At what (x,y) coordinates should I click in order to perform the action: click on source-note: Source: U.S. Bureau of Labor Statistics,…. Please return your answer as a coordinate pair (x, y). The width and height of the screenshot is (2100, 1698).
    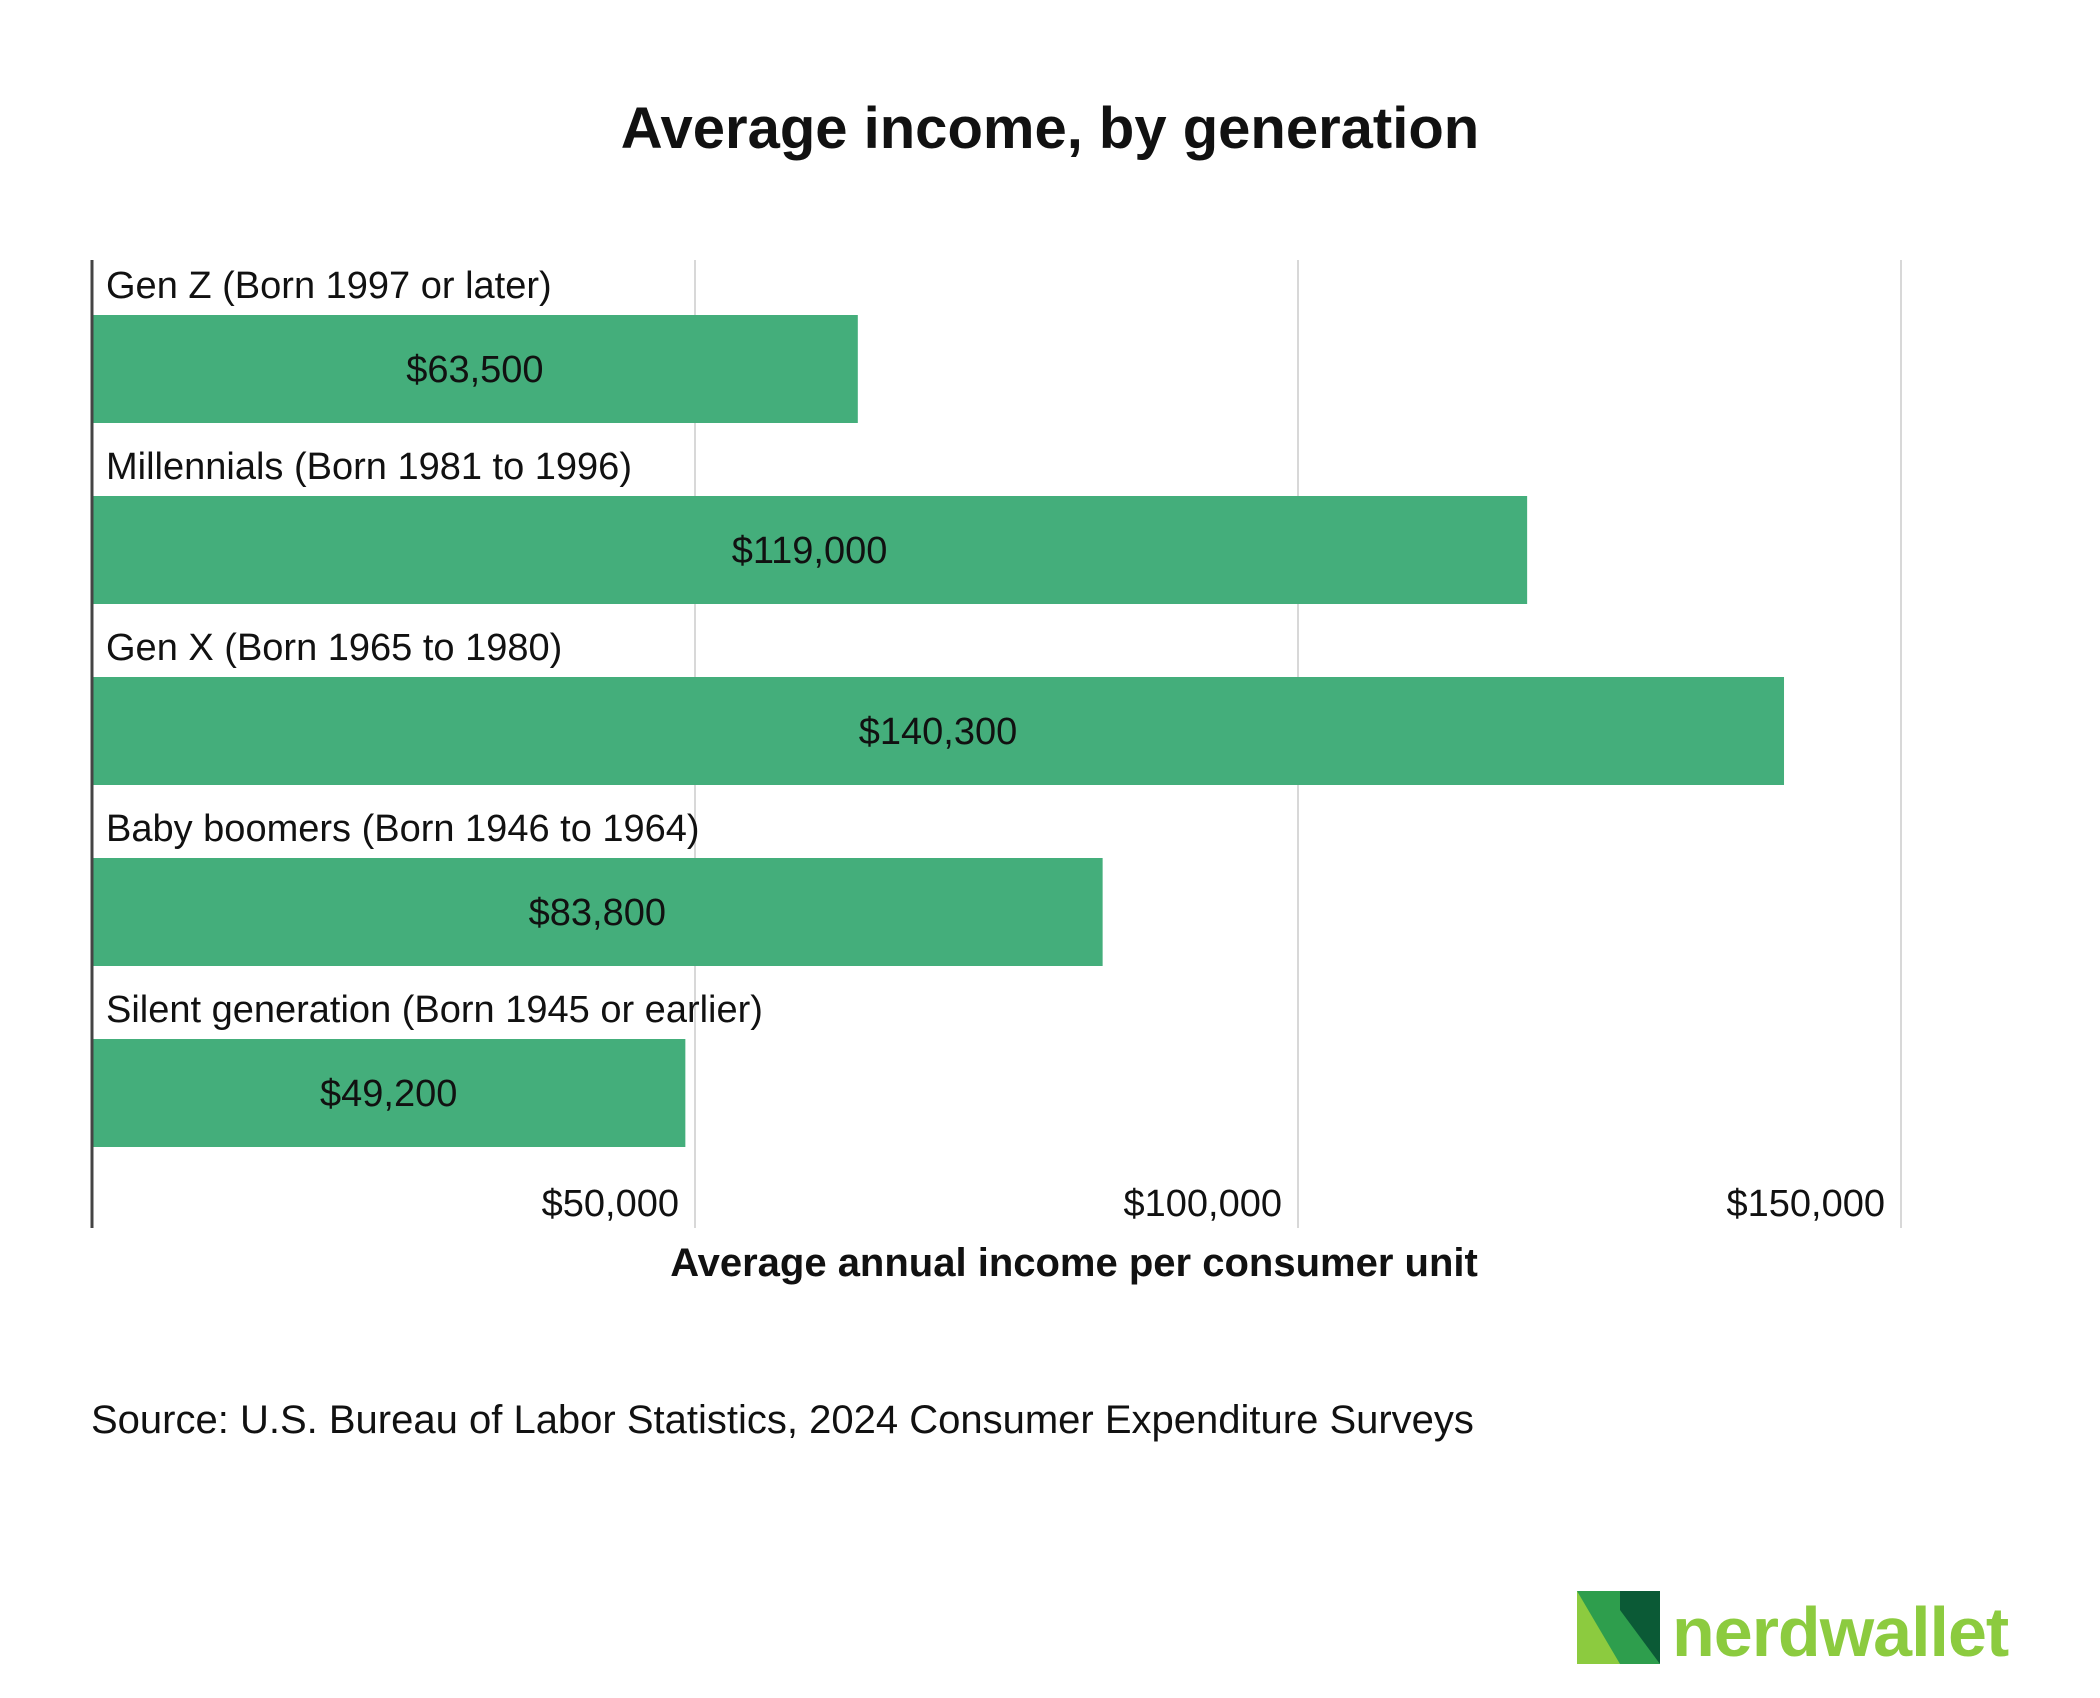
    Looking at the image, I should click on (782, 1420).